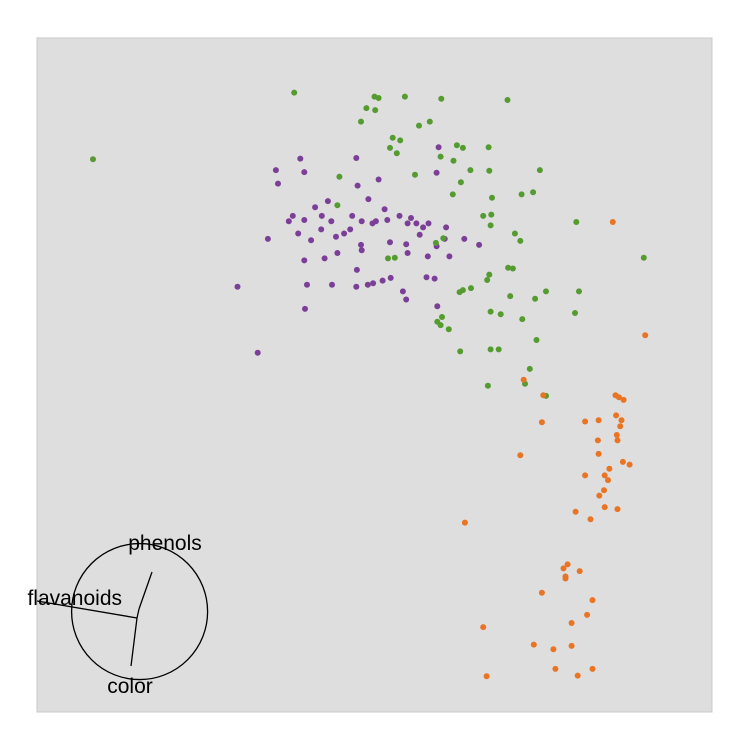  I want to click on vector-origin, so click(138, 613).